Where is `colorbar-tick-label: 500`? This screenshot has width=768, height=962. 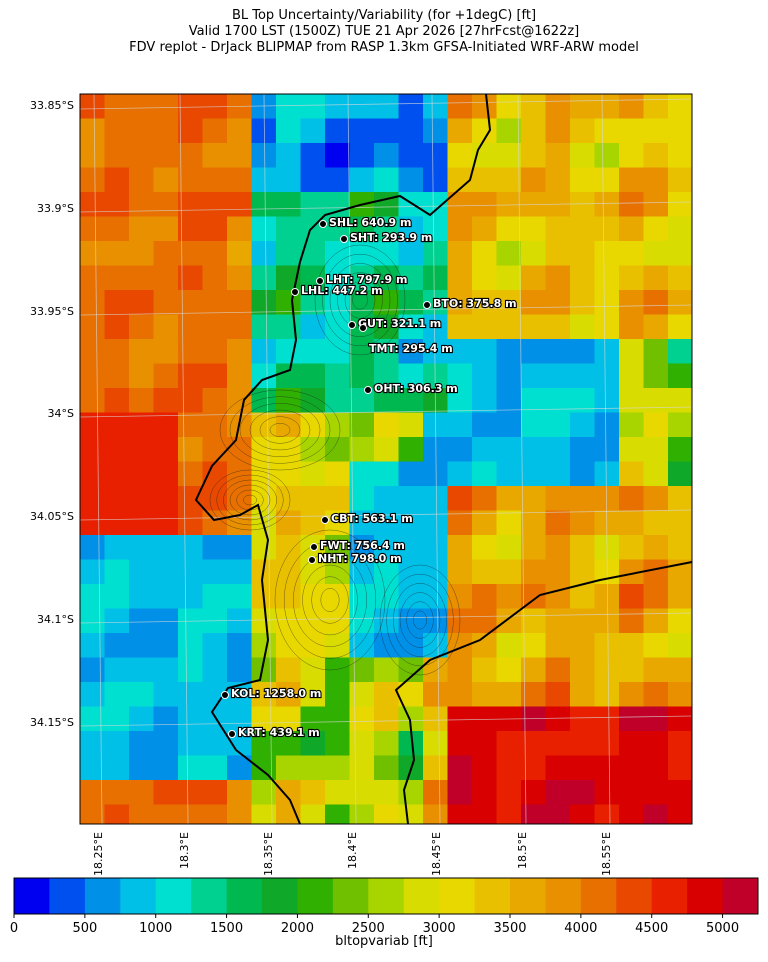
colorbar-tick-label: 500 is located at coordinates (84, 928).